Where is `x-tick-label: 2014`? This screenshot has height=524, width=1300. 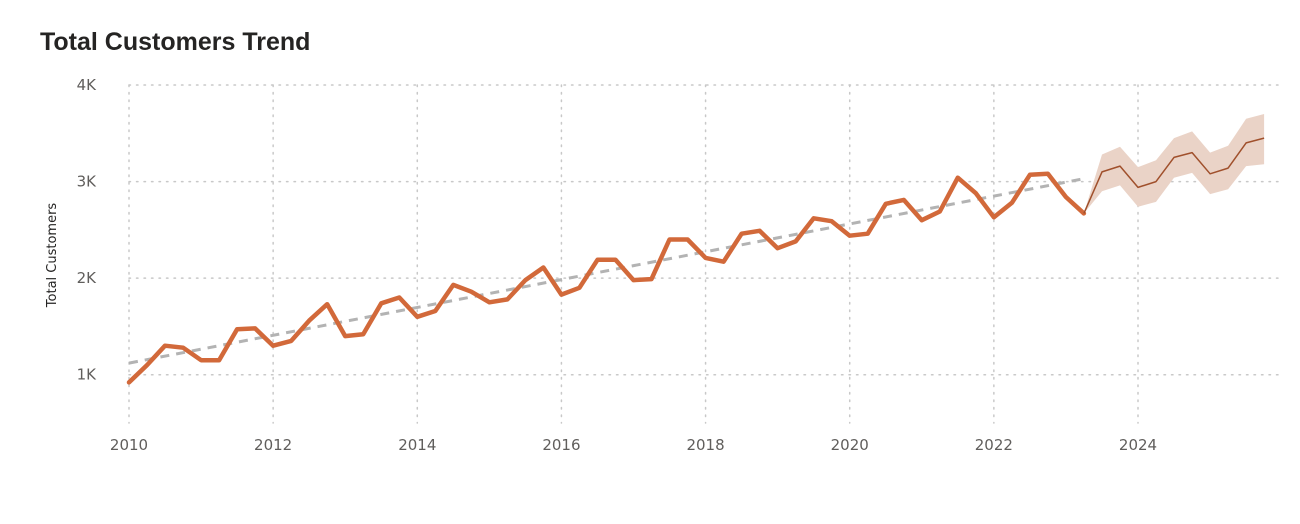
x-tick-label: 2014 is located at coordinates (417, 445).